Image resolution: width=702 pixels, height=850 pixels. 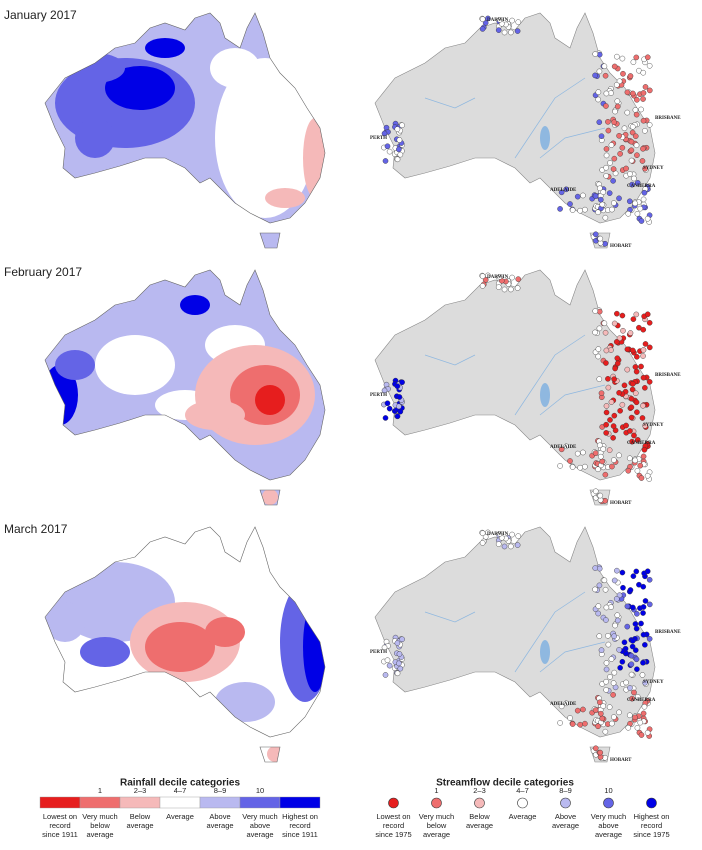 What do you see at coordinates (300, 834) in the screenshot?
I see `legend-category: since 1911` at bounding box center [300, 834].